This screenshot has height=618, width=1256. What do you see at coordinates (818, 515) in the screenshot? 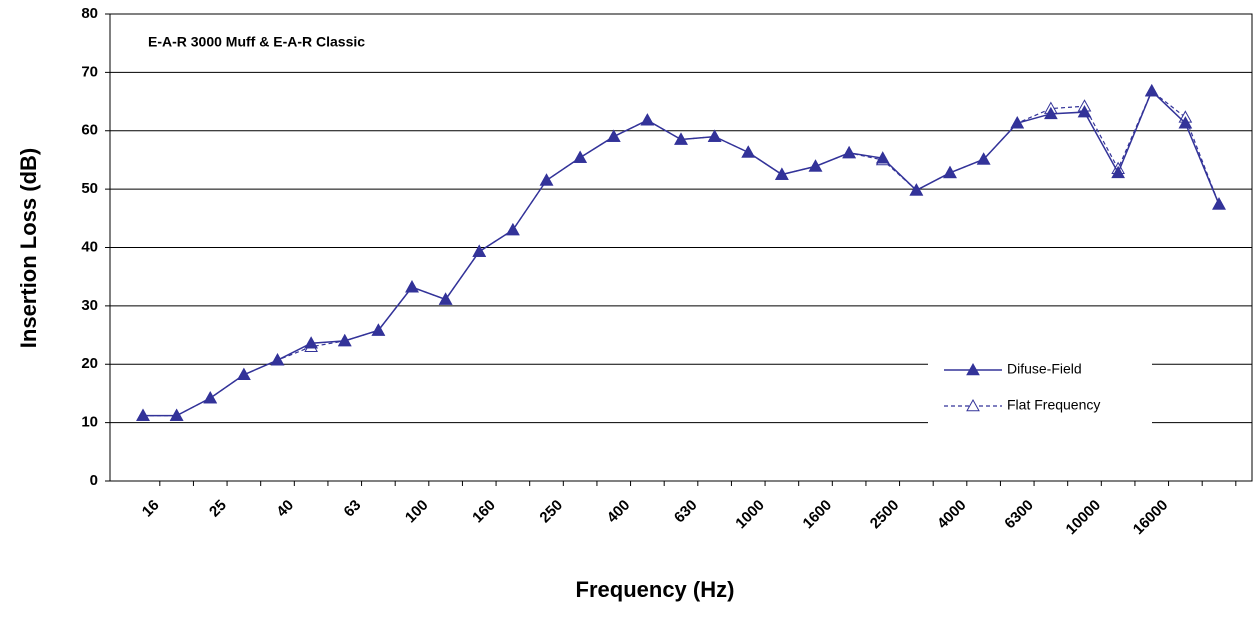
I see `x-tick-label: 1600` at bounding box center [818, 515].